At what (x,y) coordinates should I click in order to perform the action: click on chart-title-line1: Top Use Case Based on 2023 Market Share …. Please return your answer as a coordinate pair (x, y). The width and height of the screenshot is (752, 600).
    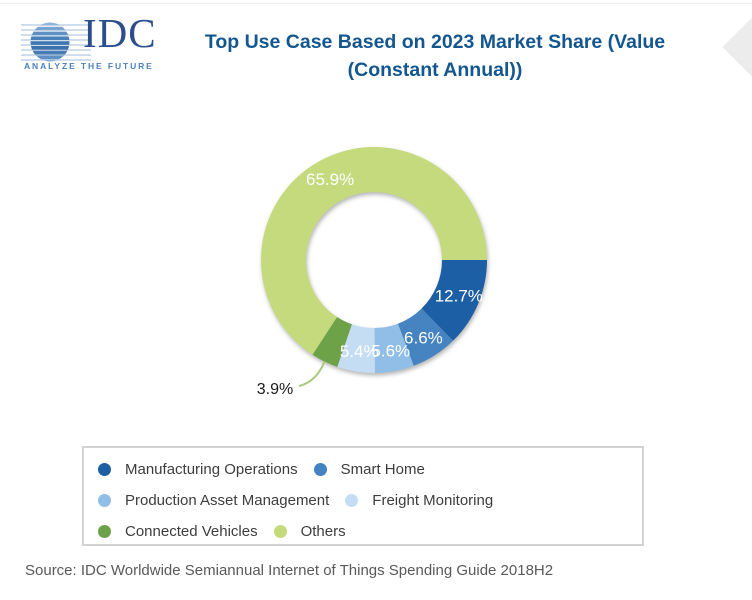
    Looking at the image, I should click on (435, 42).